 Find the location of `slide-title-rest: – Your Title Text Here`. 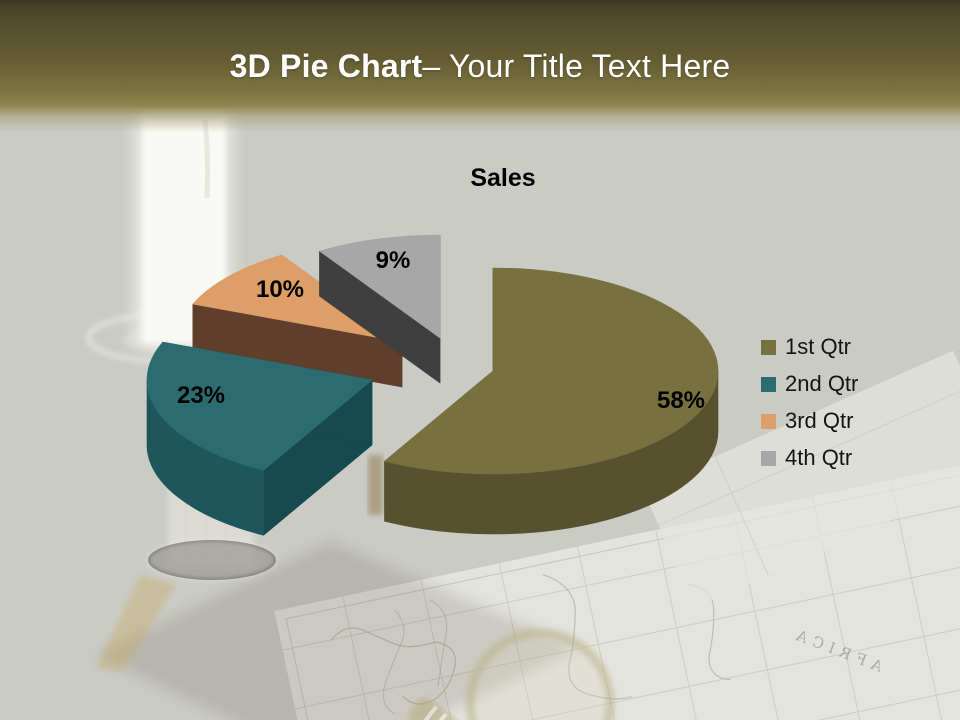

slide-title-rest: – Your Title Text Here is located at coordinates (576, 66).